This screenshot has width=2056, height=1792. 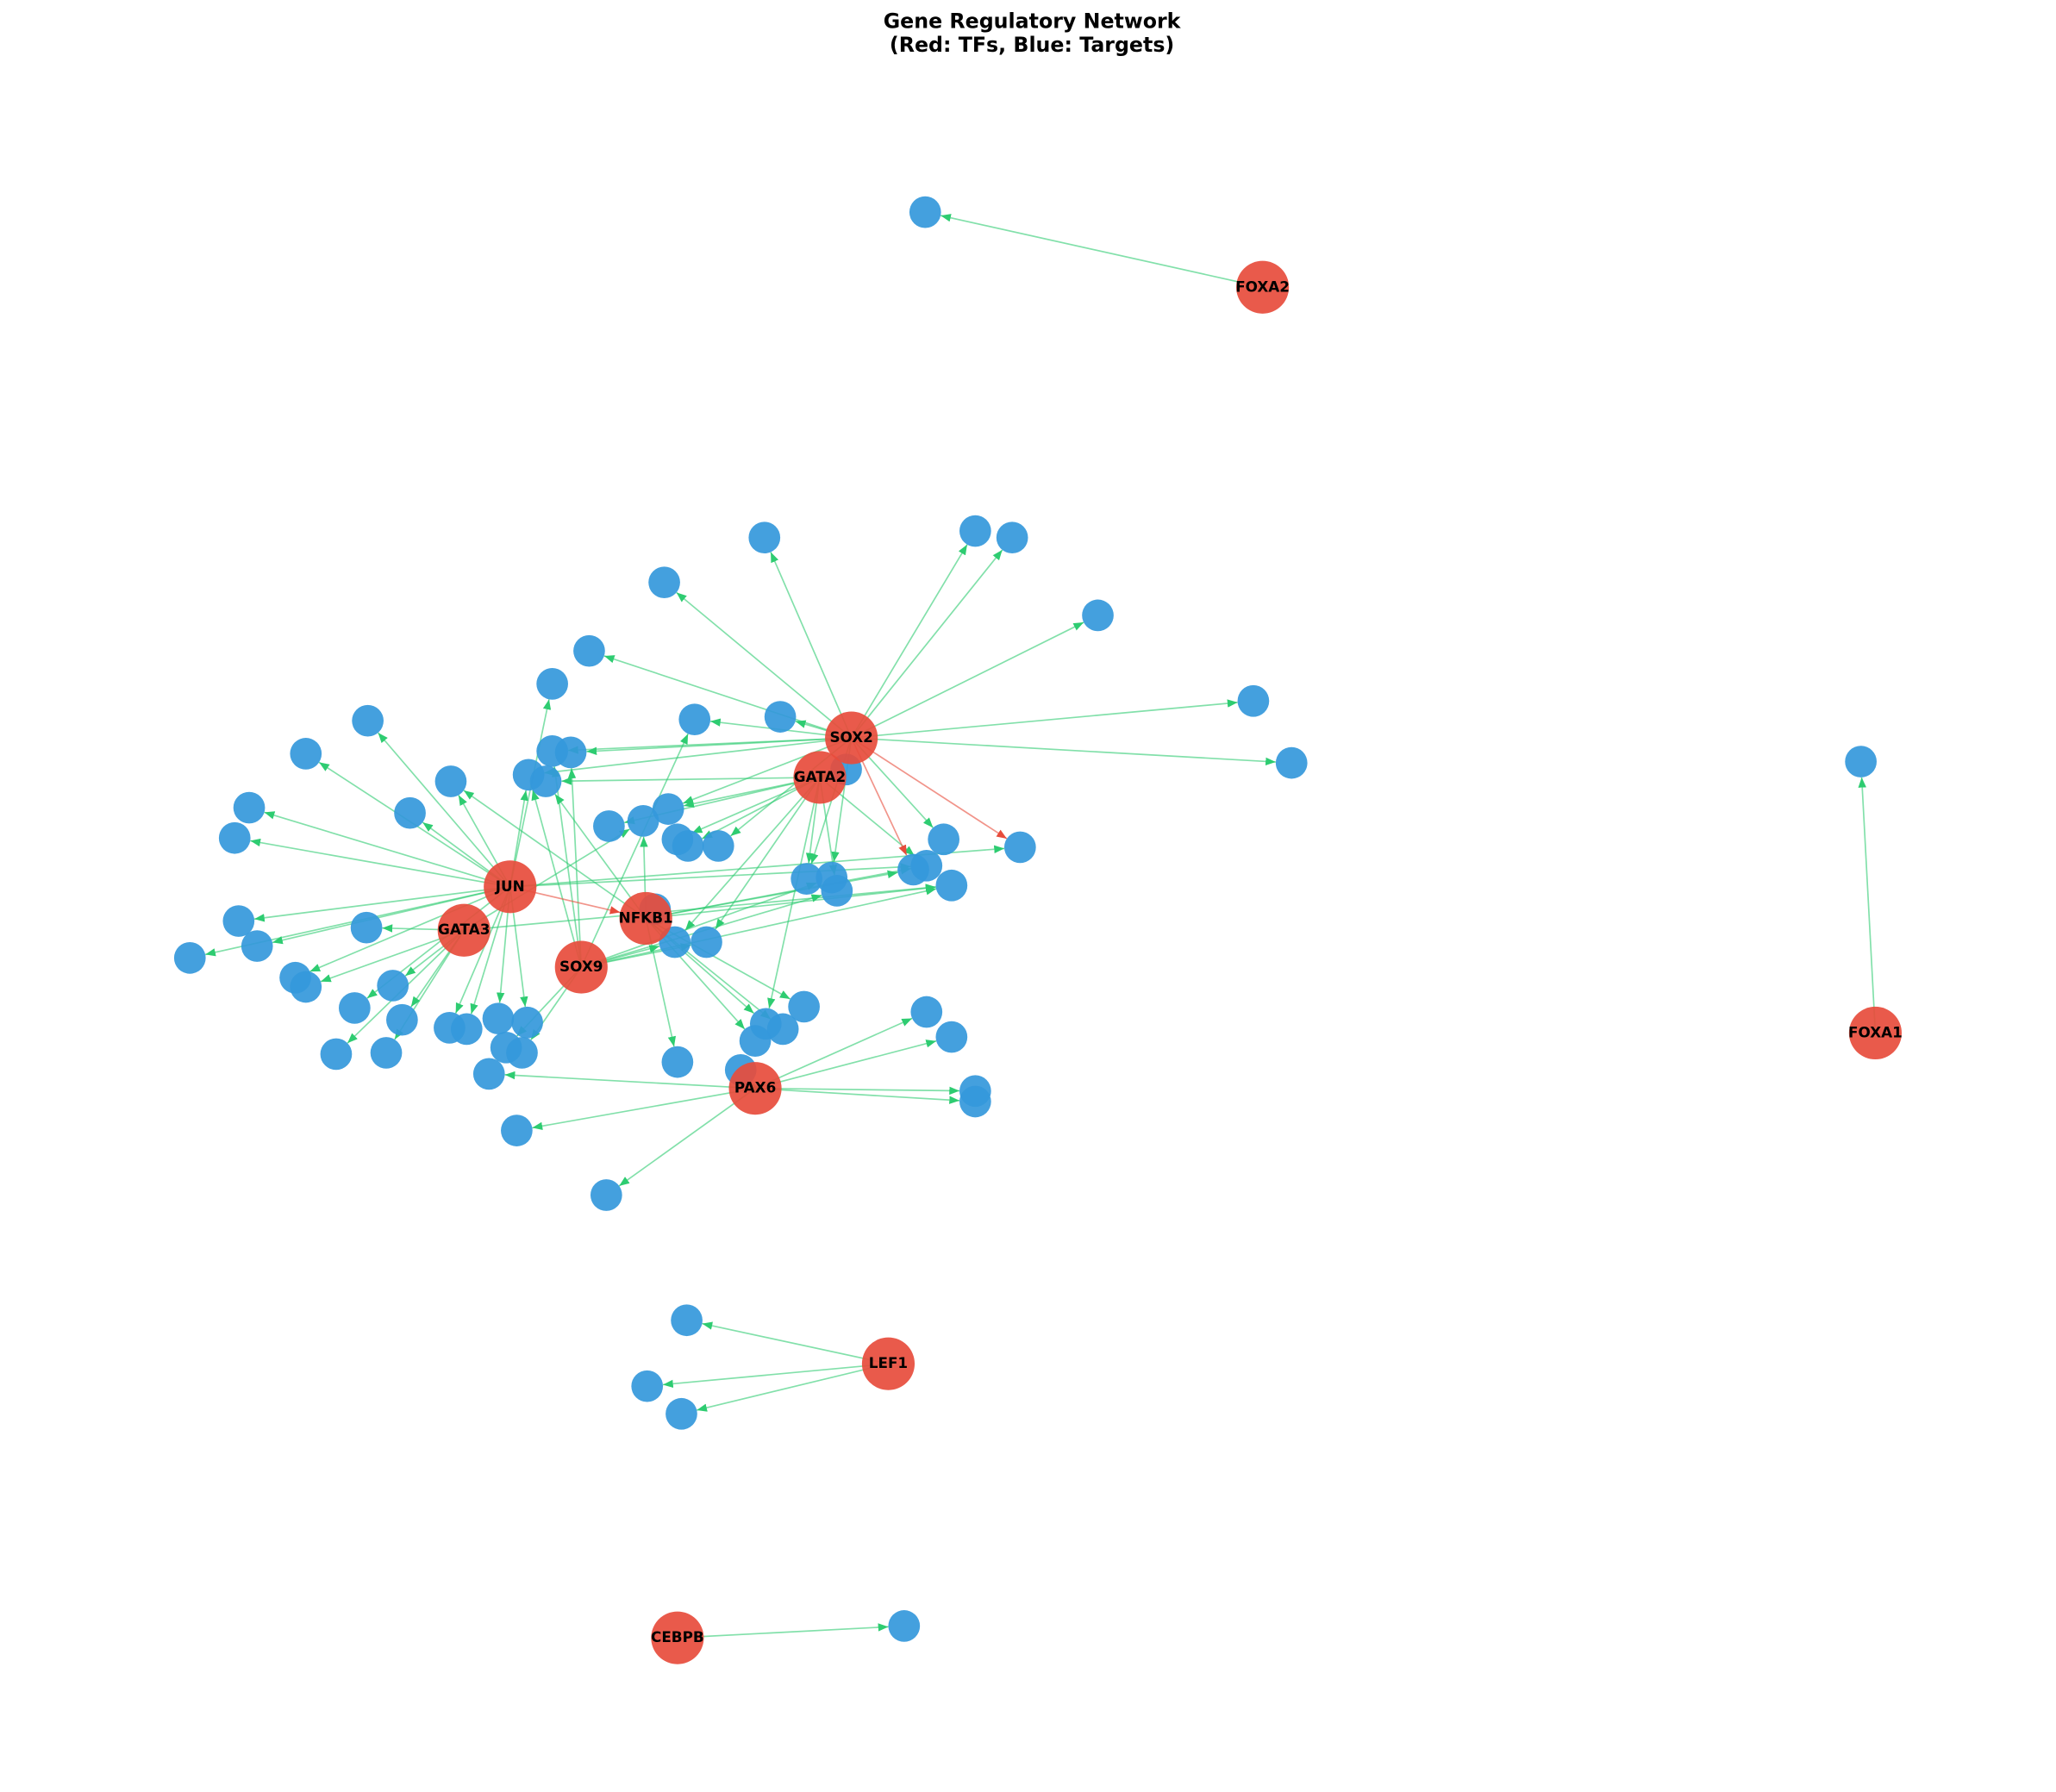 I want to click on title: Gene Regulatory Network, so click(x=1033, y=21).